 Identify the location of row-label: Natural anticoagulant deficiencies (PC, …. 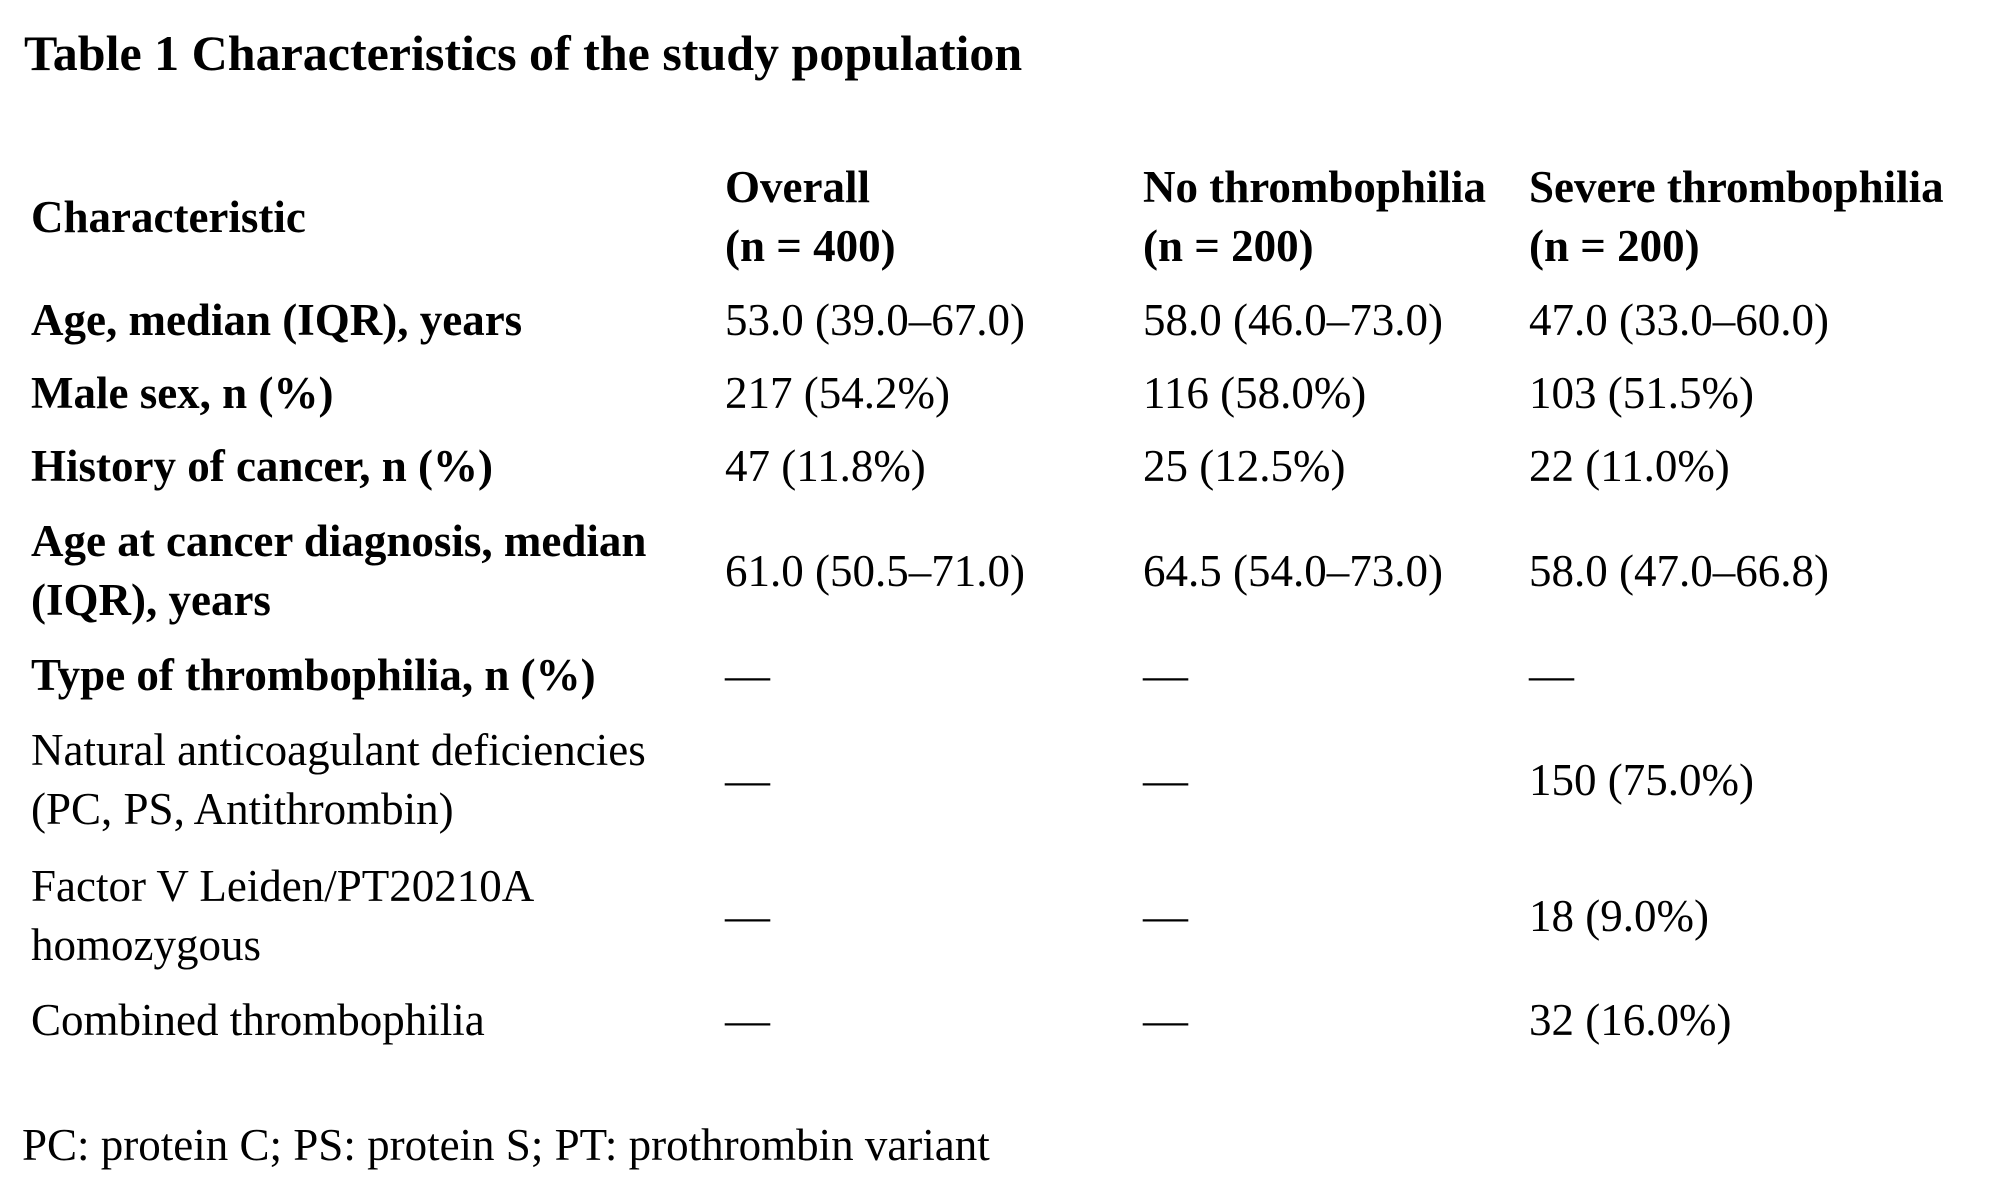
(378, 780).